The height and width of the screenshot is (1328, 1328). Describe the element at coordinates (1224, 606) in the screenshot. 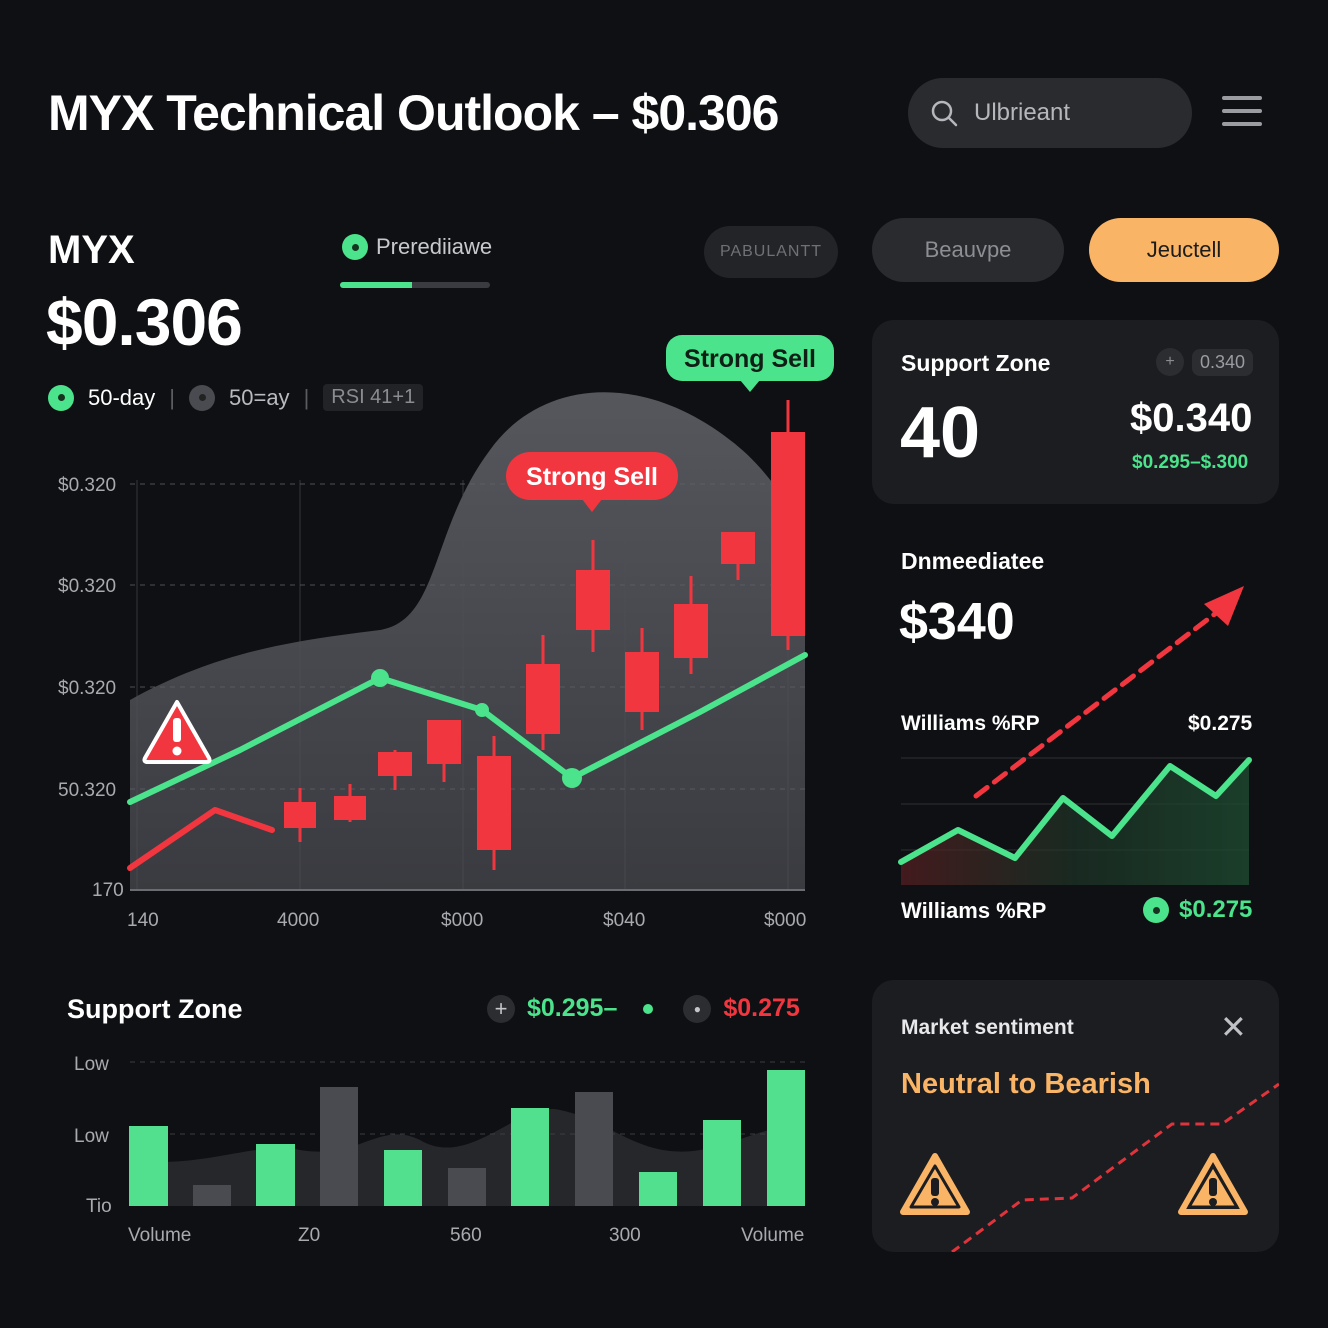

I see `trend-arrow-icon` at that location.